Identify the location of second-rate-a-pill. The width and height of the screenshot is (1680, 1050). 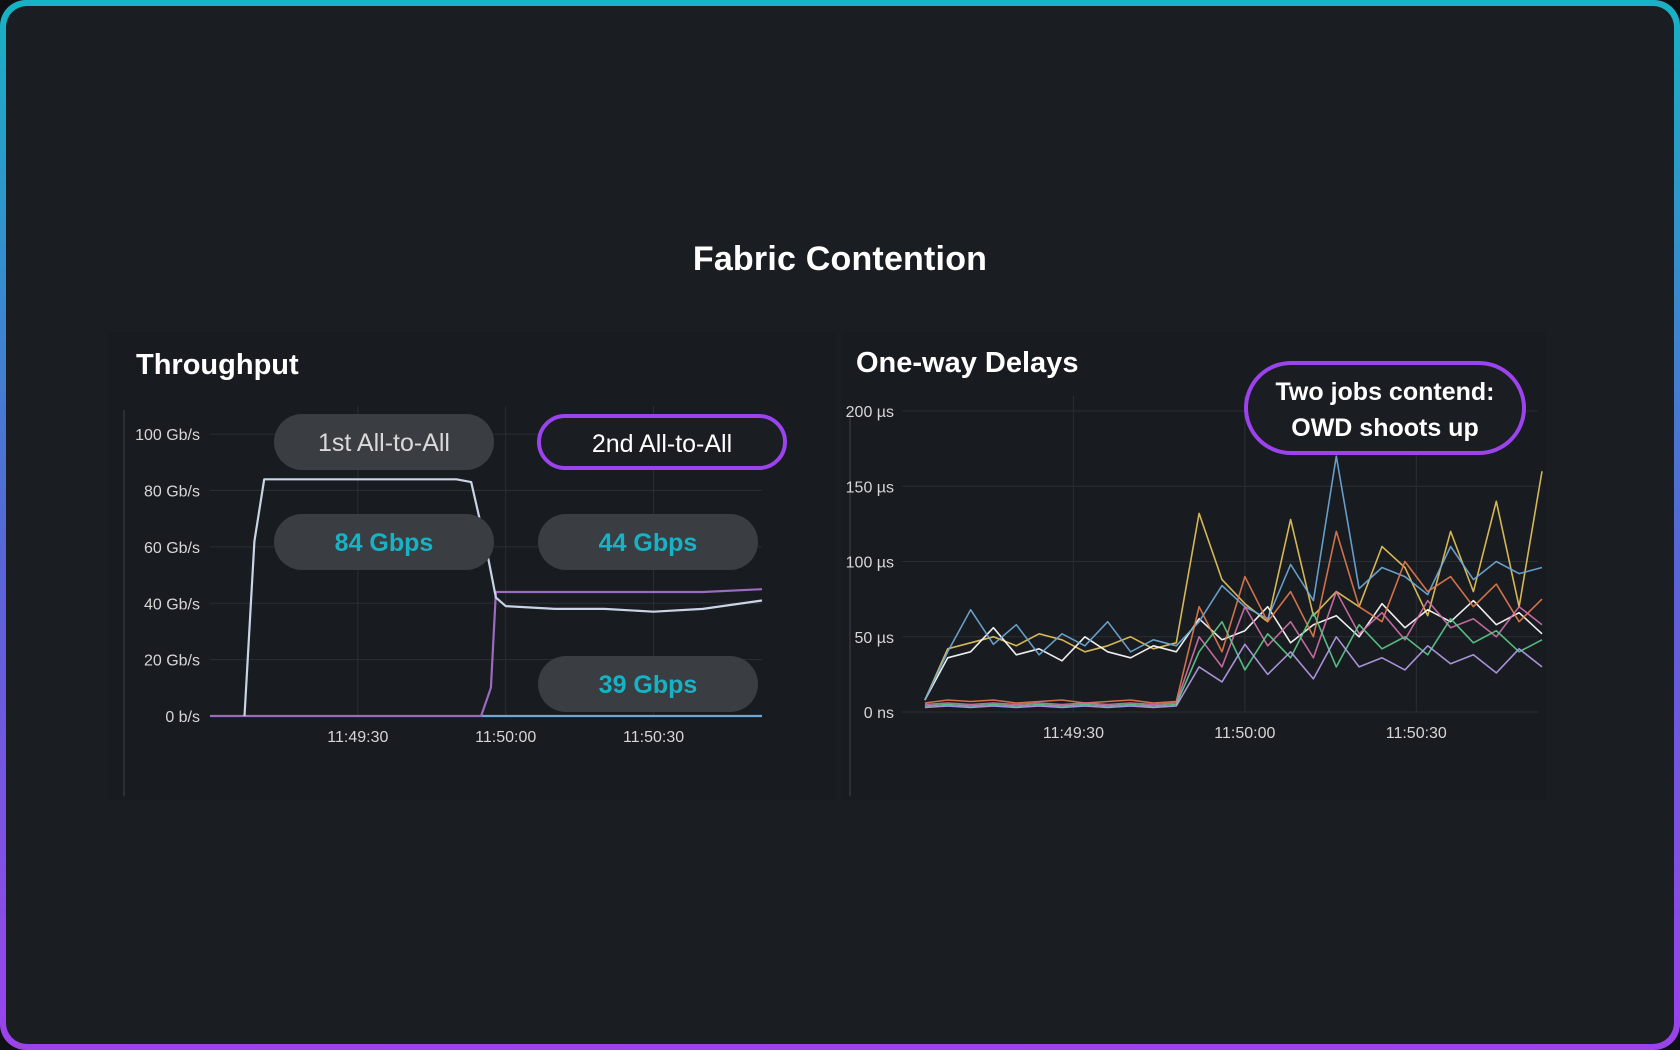
(648, 542).